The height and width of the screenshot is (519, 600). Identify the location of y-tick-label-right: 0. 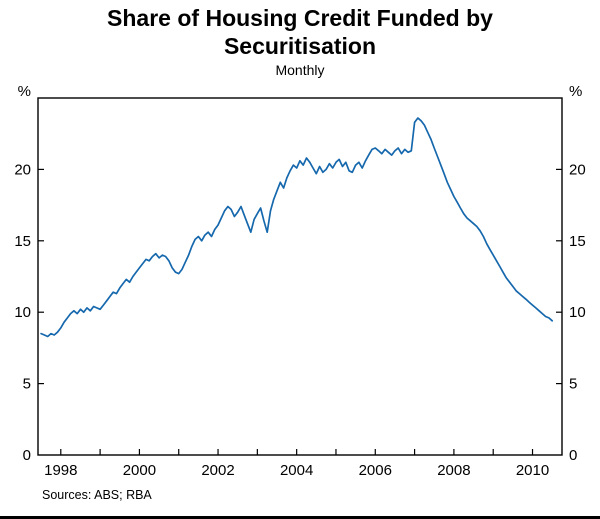
(573, 455).